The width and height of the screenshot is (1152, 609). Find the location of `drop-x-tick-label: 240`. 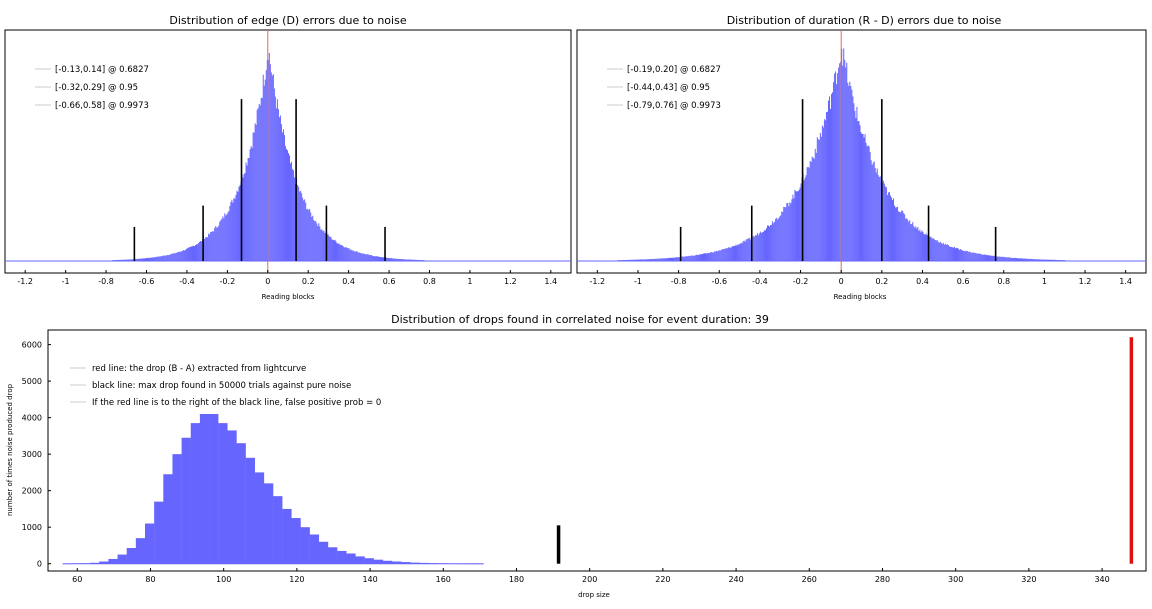

drop-x-tick-label: 240 is located at coordinates (735, 579).